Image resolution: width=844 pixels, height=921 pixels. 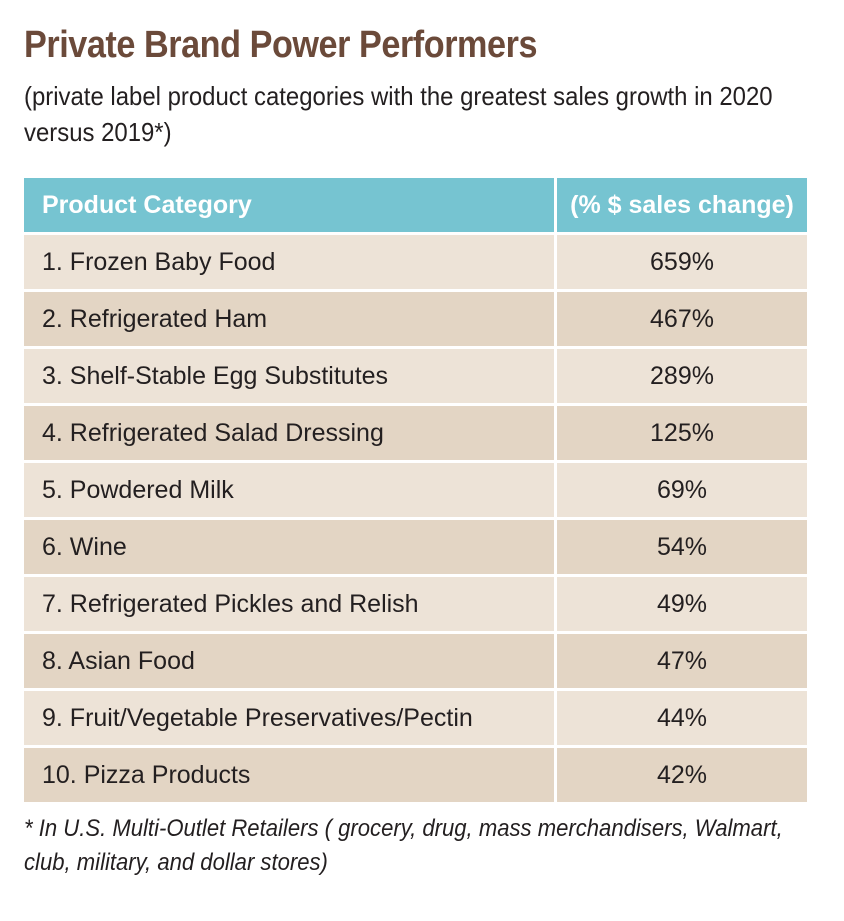 I want to click on table-row: 3. Shelf-Stable Egg Substitutes 289%, so click(x=415, y=376).